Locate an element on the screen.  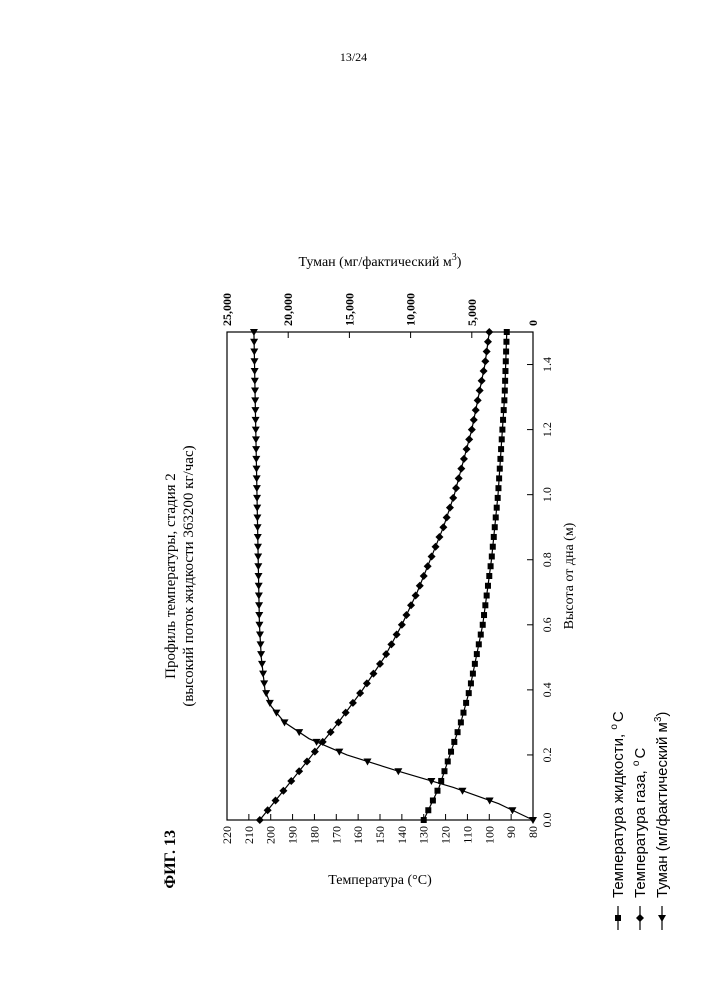
x-axis-label: Высота от дна (м) is located at coordinates (569, 575).